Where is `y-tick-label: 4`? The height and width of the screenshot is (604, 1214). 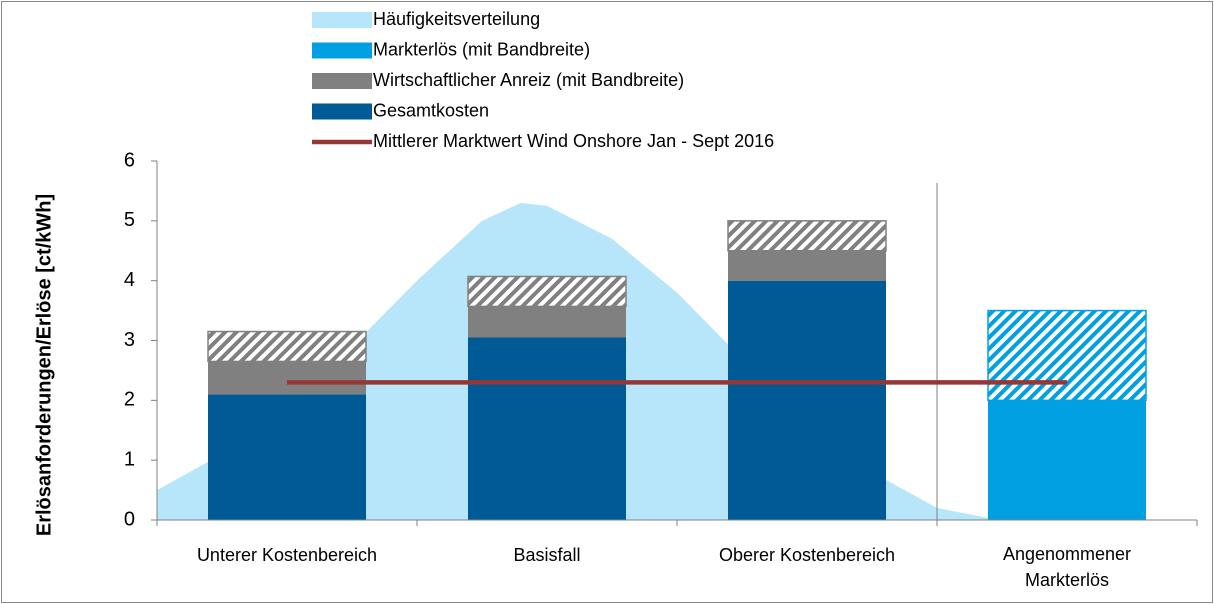
y-tick-label: 4 is located at coordinates (129, 280).